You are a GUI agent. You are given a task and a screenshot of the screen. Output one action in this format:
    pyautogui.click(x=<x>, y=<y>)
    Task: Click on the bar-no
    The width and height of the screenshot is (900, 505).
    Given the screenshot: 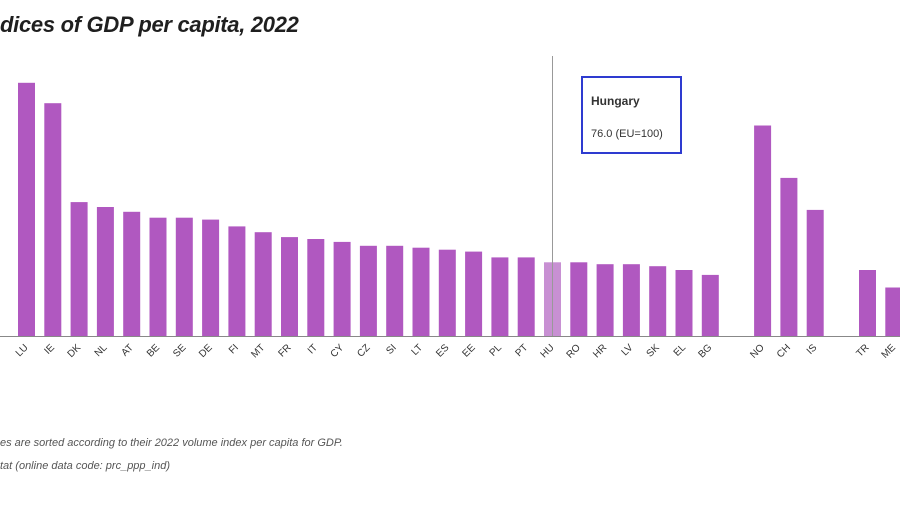 What is the action you would take?
    pyautogui.click(x=763, y=231)
    